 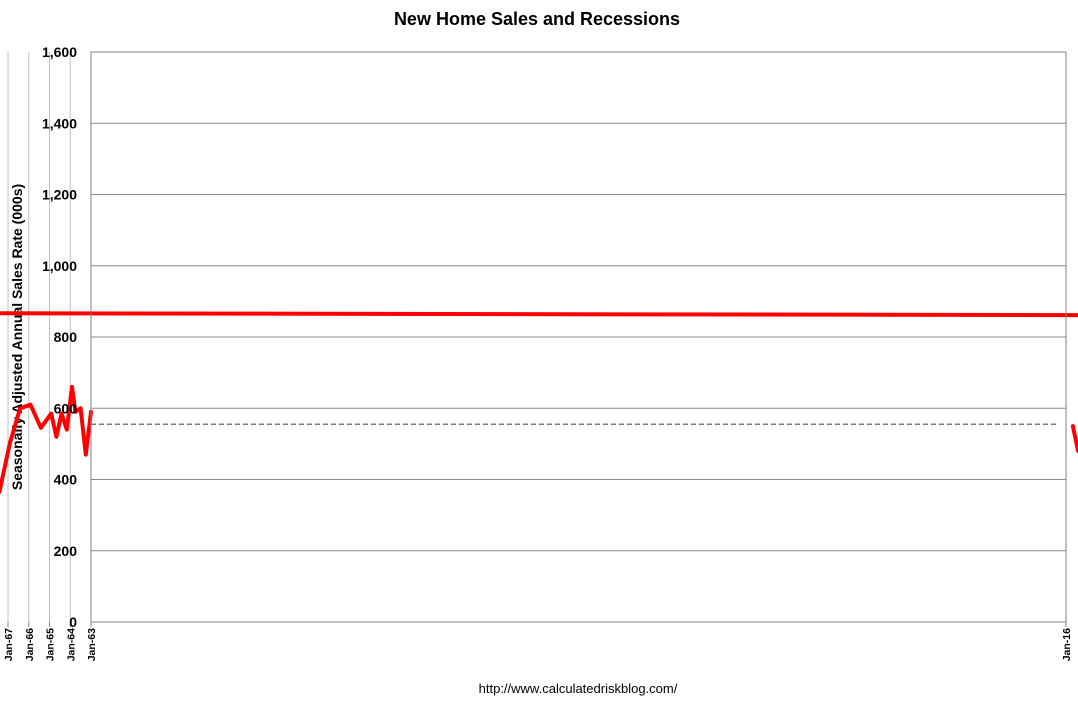 What do you see at coordinates (71, 644) in the screenshot?
I see `x-tick-label-1: Jan-64` at bounding box center [71, 644].